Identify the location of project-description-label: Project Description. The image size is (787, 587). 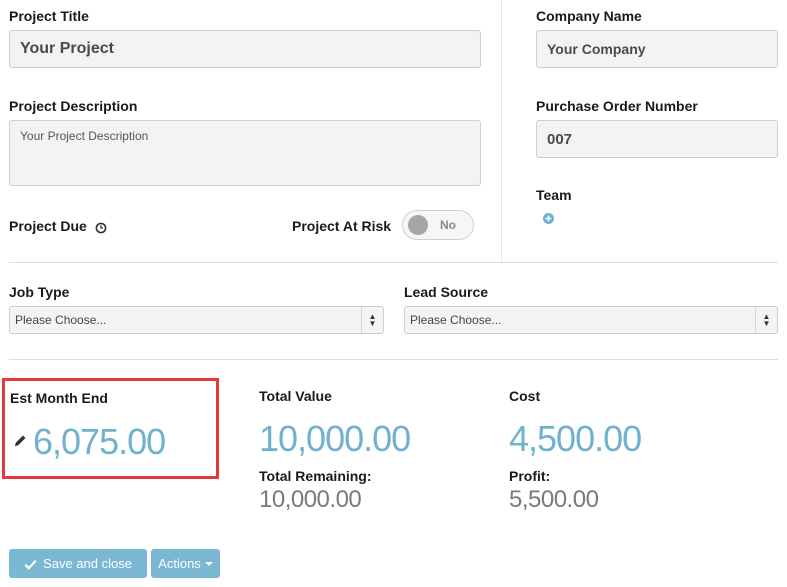
(73, 106).